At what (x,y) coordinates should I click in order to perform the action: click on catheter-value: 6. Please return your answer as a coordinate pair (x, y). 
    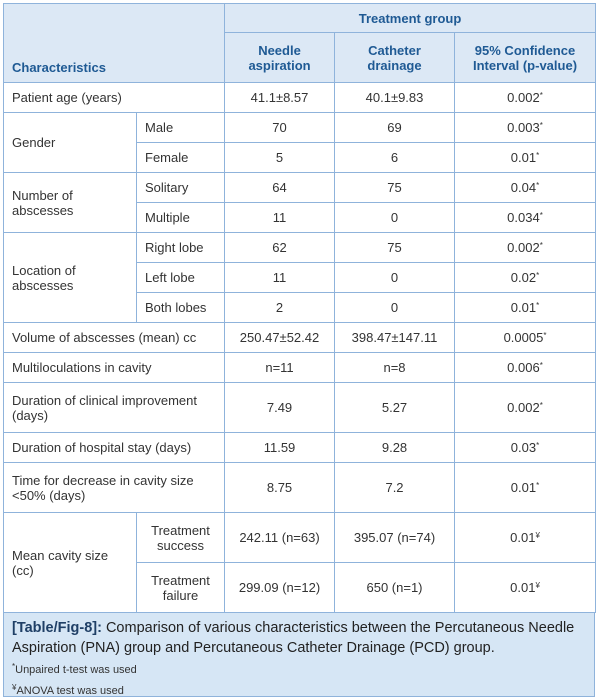
    Looking at the image, I should click on (395, 157).